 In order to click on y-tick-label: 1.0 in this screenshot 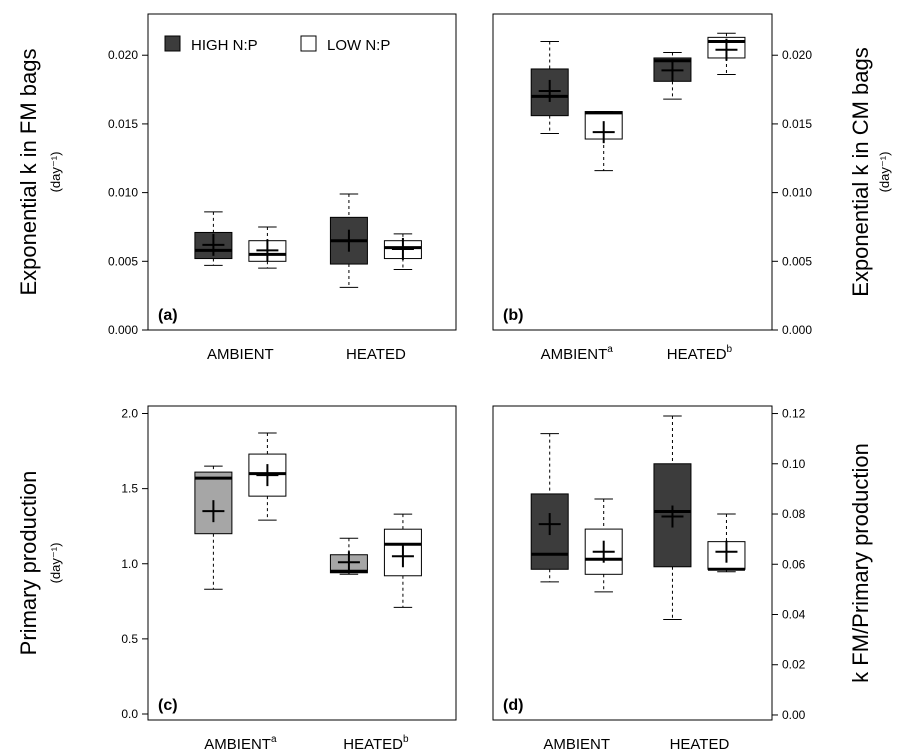, I will do `click(129, 564)`.